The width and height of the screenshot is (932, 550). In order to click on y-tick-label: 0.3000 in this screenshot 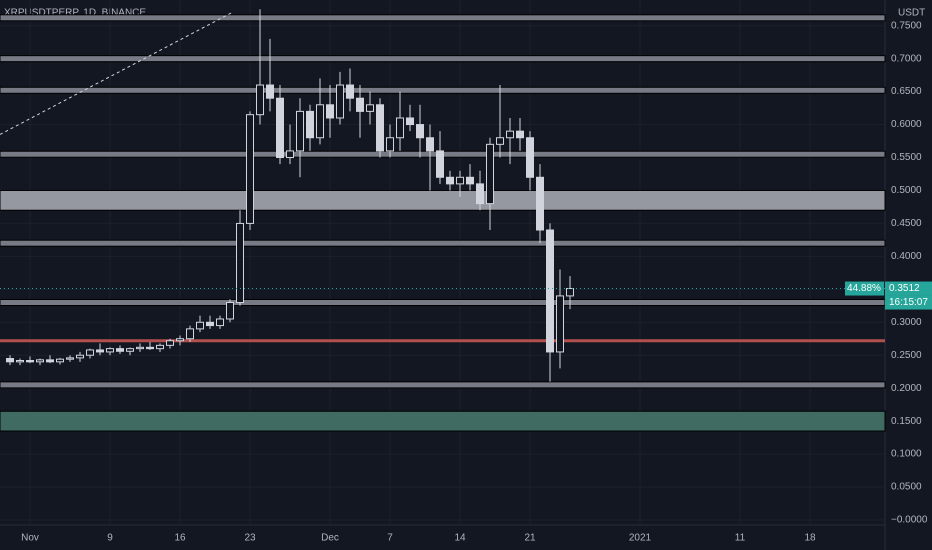, I will do `click(906, 322)`.